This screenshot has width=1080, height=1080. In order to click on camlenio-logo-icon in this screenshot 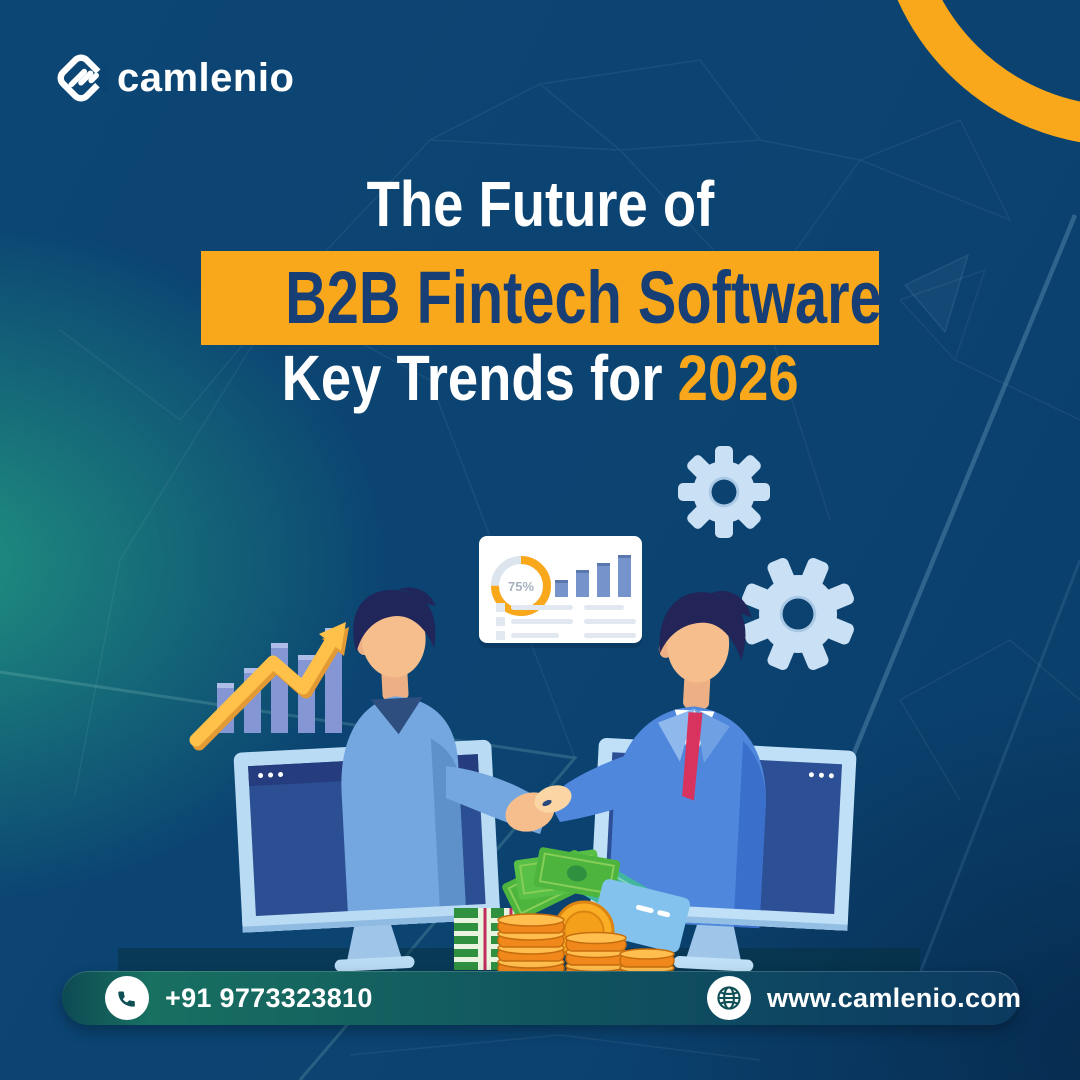, I will do `click(82, 78)`.